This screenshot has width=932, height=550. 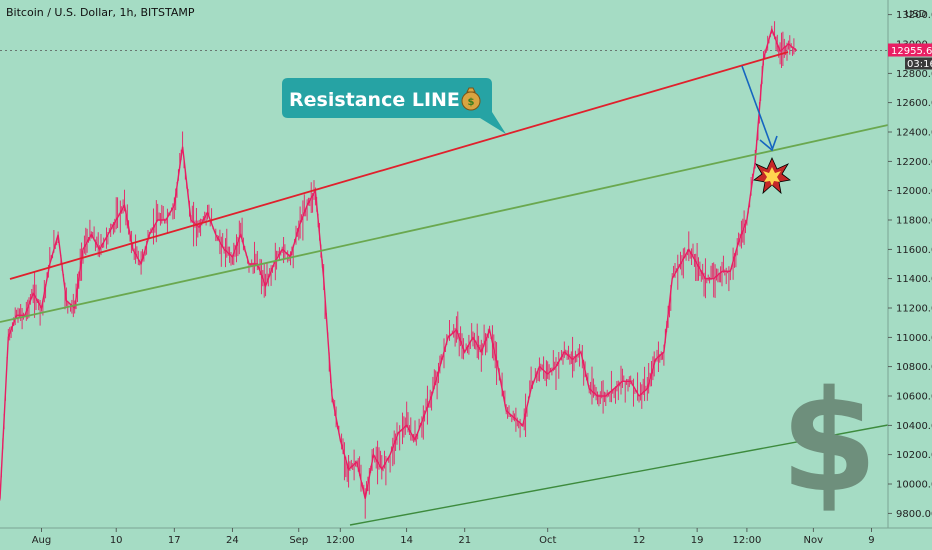 I want to click on money-bag-icon: $, so click(x=471, y=99).